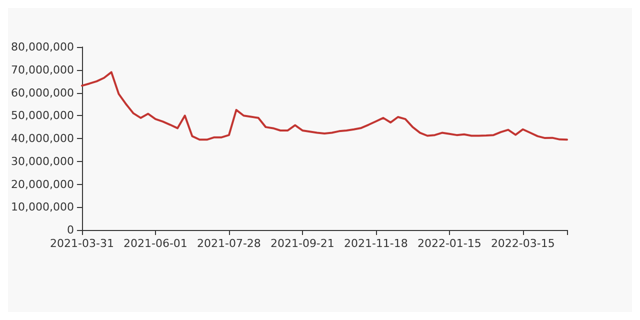 The width and height of the screenshot is (640, 320). What do you see at coordinates (42, 47) in the screenshot?
I see `y-tick-label: 80,000,000` at bounding box center [42, 47].